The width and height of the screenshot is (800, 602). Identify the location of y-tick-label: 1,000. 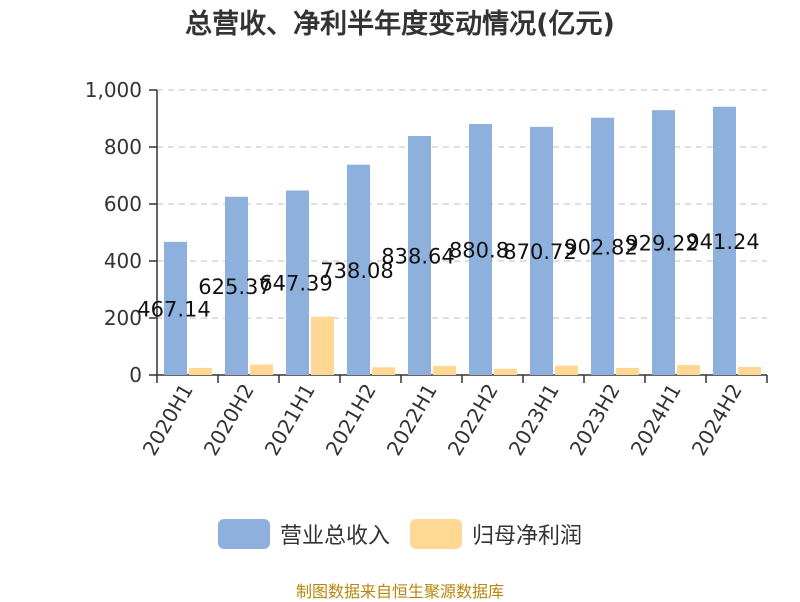
(113, 90).